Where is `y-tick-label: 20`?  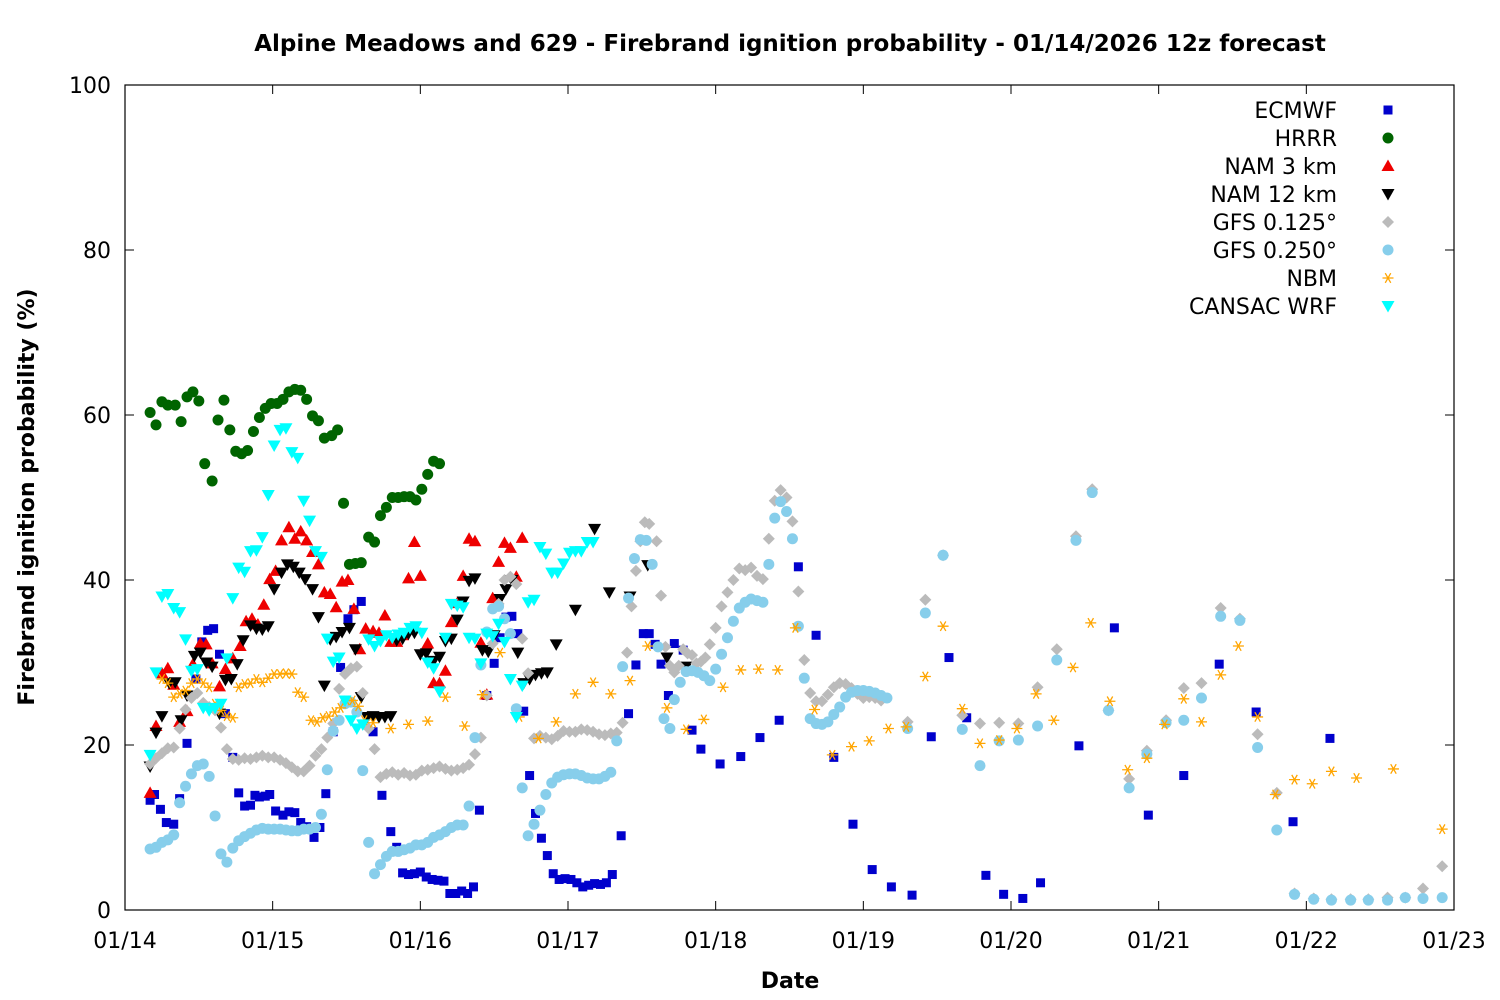
y-tick-label: 20 is located at coordinates (97, 746).